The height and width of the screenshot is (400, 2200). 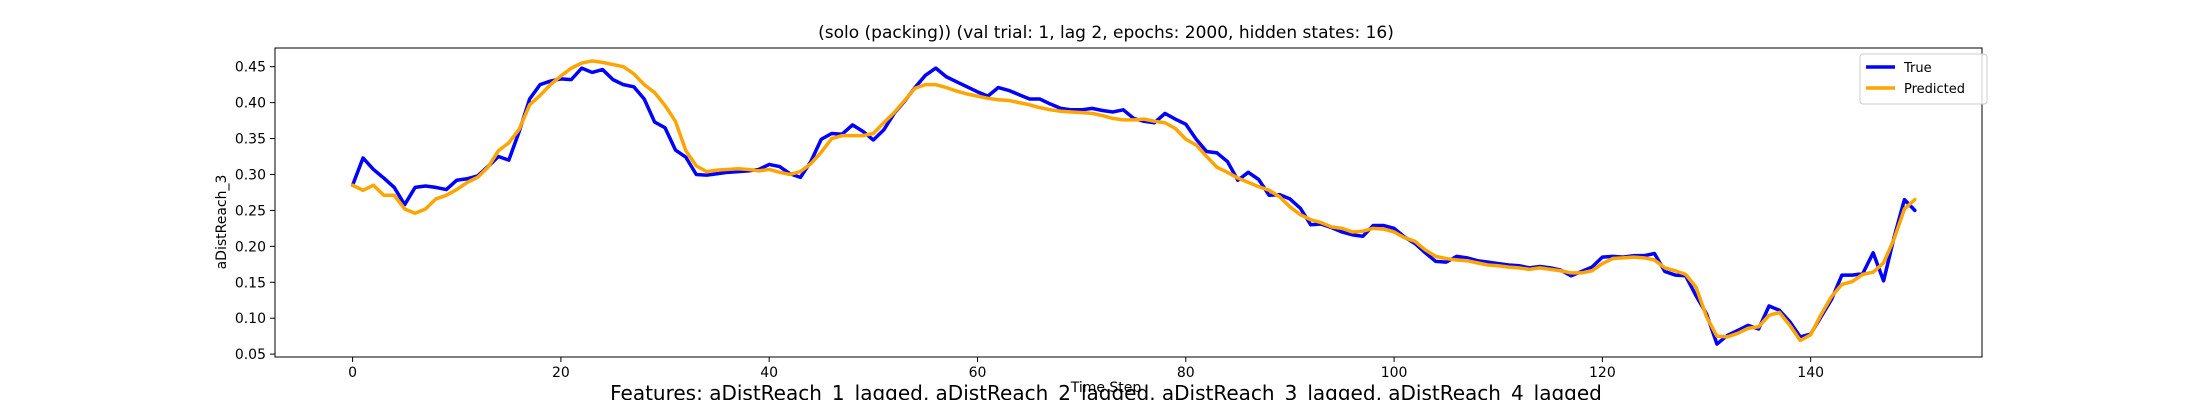 I want to click on x-tick-label: 0, so click(x=352, y=373).